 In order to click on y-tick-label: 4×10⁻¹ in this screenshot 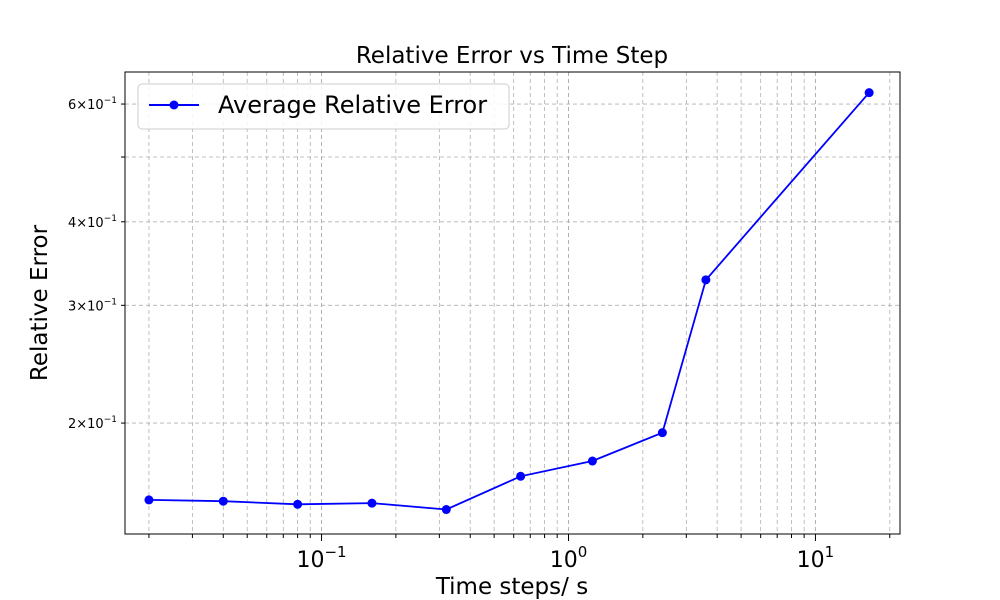, I will do `click(92, 222)`.